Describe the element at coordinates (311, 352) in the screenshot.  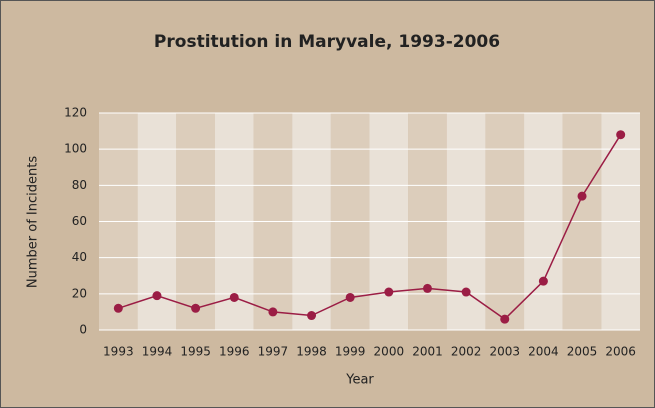
I see `x-tick-label: 1998` at that location.